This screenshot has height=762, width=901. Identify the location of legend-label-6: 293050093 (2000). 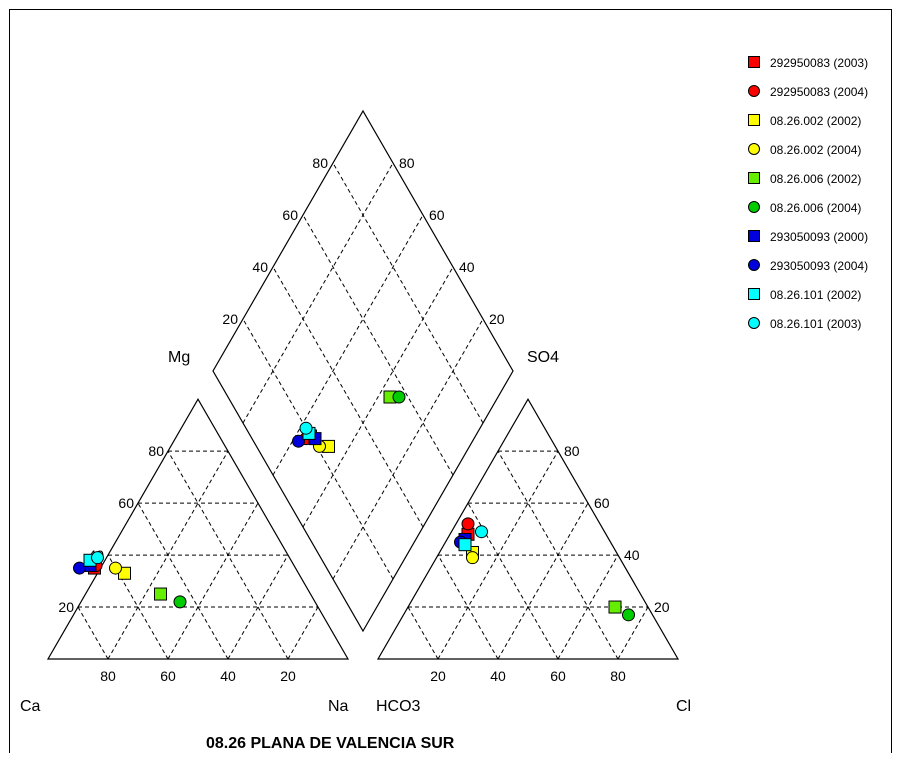
(819, 237).